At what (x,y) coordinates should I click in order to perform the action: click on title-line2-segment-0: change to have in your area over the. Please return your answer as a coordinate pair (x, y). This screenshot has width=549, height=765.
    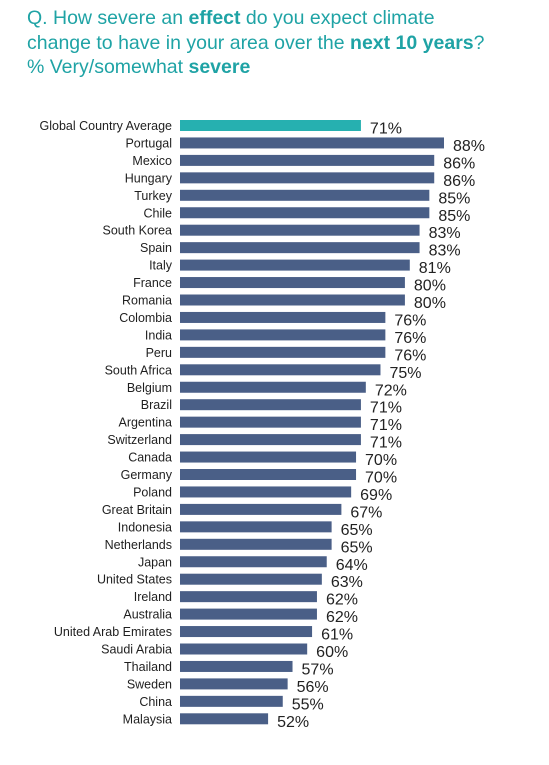
    Looking at the image, I should click on (189, 42).